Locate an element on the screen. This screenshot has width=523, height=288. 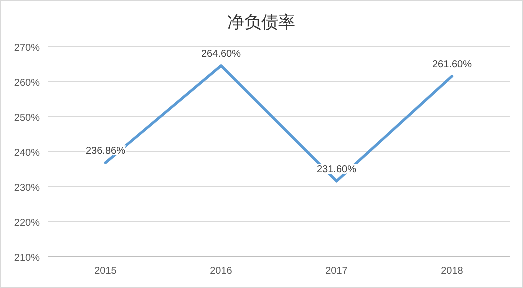
label: 264.60% is located at coordinates (221, 54).